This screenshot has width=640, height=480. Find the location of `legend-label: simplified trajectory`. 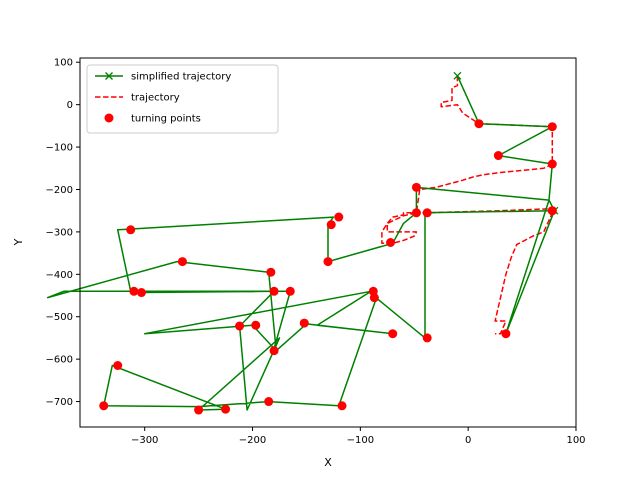

legend-label: simplified trajectory is located at coordinates (181, 77).